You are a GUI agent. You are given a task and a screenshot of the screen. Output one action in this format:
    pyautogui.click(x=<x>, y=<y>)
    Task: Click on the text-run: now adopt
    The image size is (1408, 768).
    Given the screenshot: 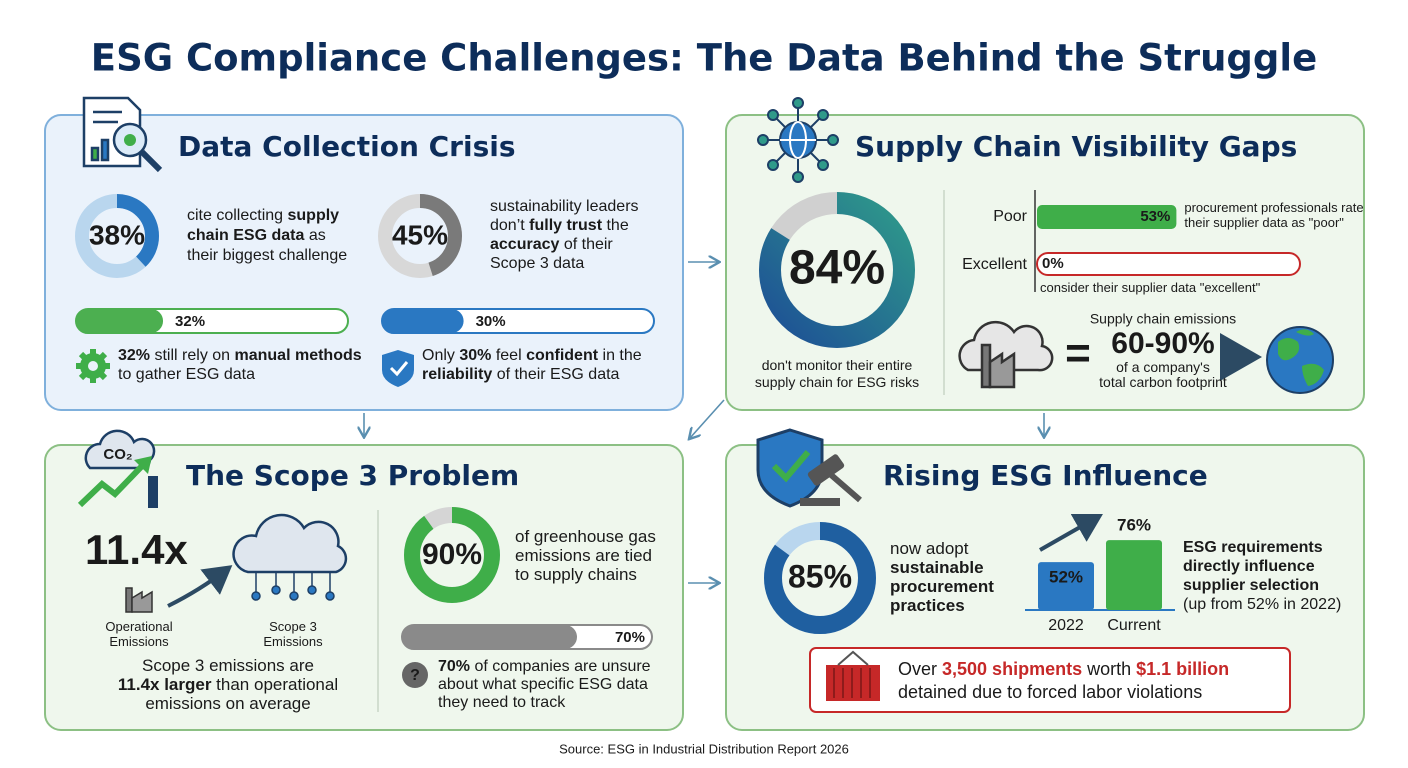 What is the action you would take?
    pyautogui.click(x=929, y=548)
    